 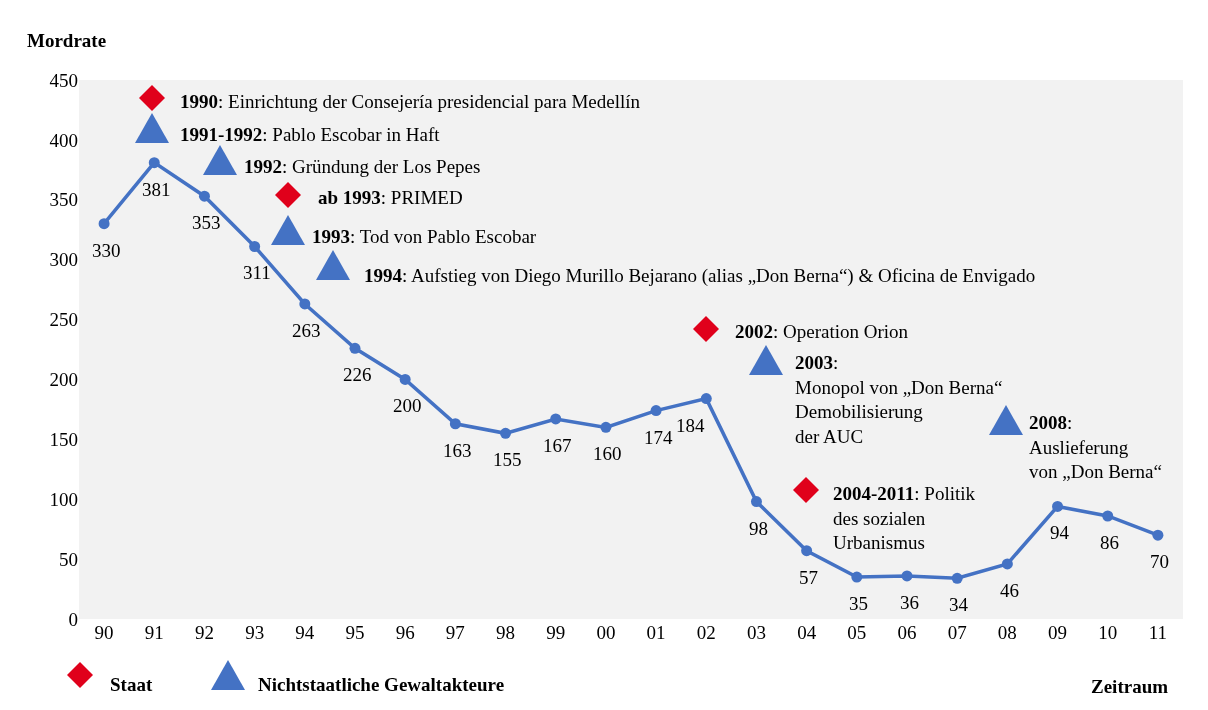 I want to click on x-tick-label: 96, so click(x=405, y=632).